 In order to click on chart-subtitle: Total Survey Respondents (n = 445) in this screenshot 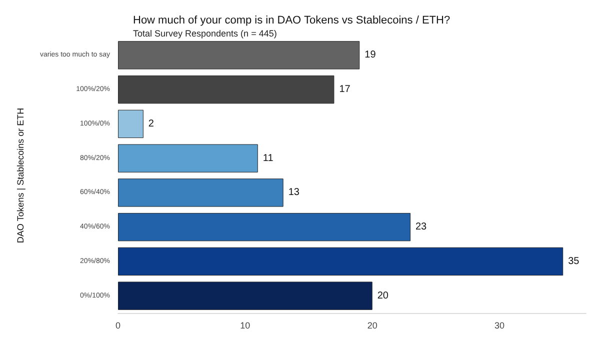, I will do `click(205, 33)`.